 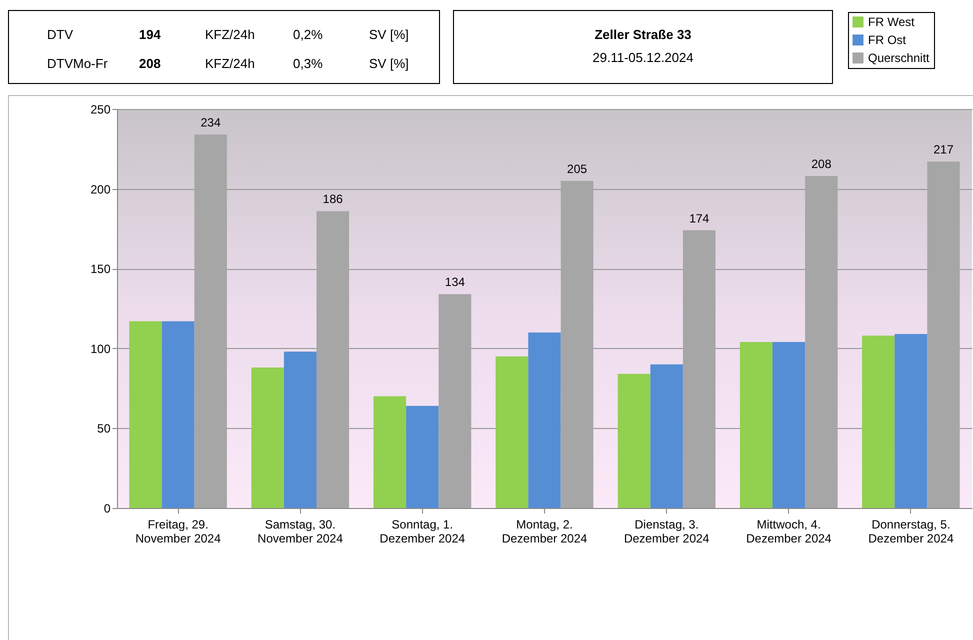 What do you see at coordinates (455, 282) in the screenshot?
I see `data-label: 134` at bounding box center [455, 282].